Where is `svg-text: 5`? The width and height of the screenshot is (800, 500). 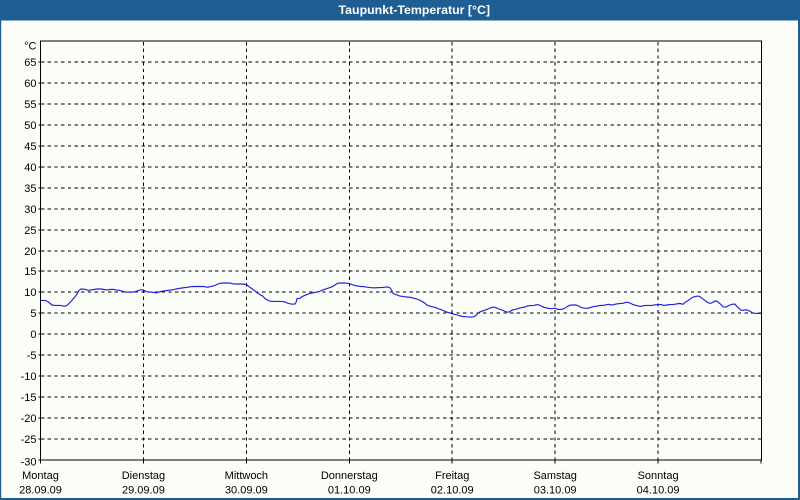
svg-text: 5 is located at coordinates (33, 314).